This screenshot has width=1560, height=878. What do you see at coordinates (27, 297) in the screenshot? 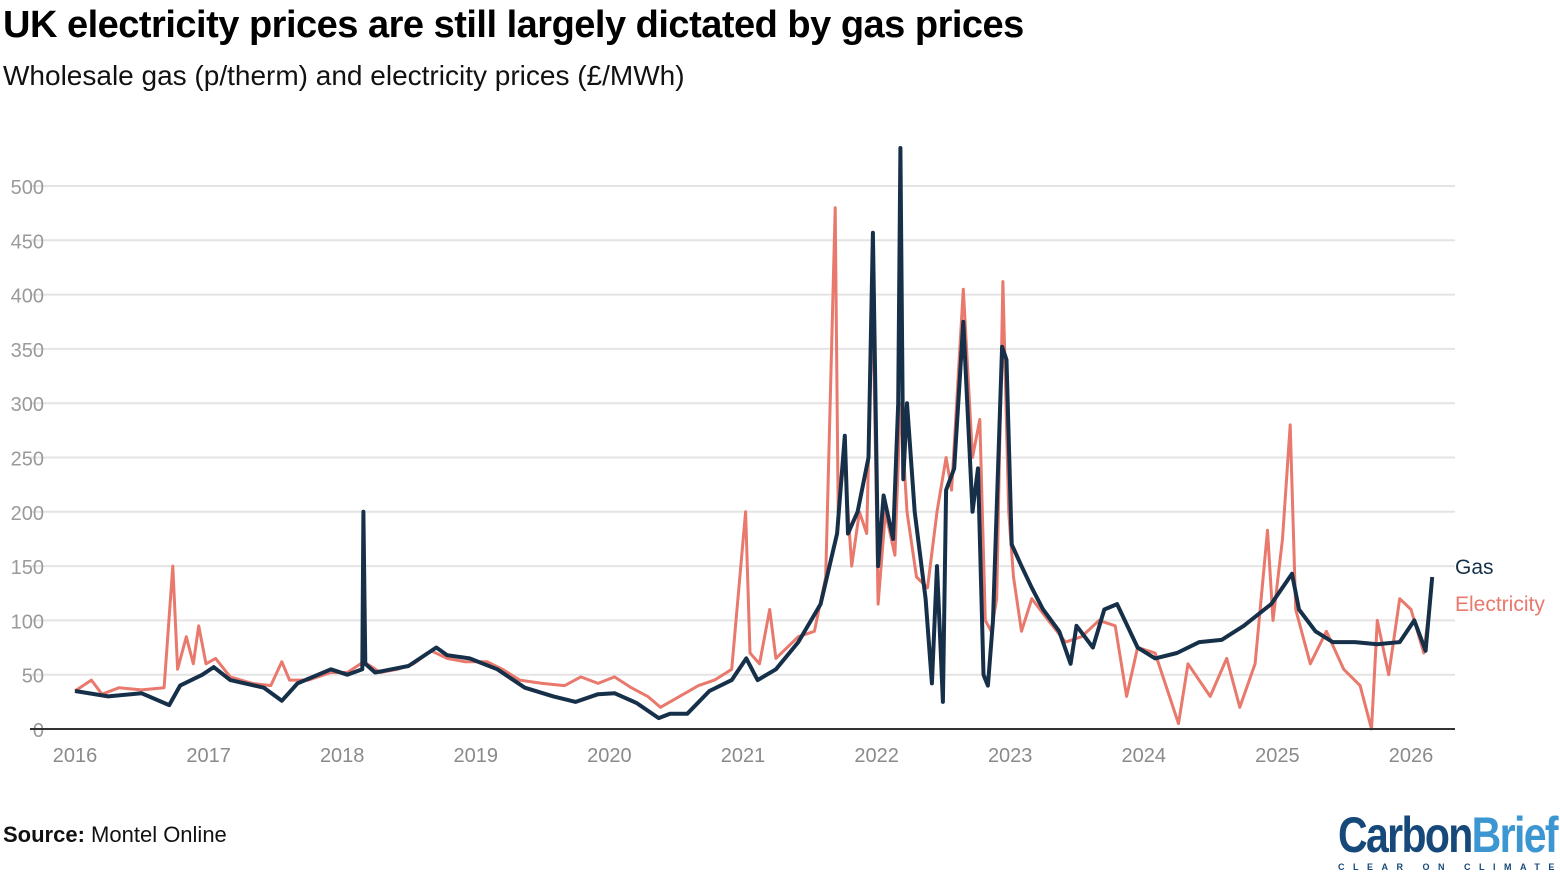
I see `y-tick-label: 400` at bounding box center [27, 297].